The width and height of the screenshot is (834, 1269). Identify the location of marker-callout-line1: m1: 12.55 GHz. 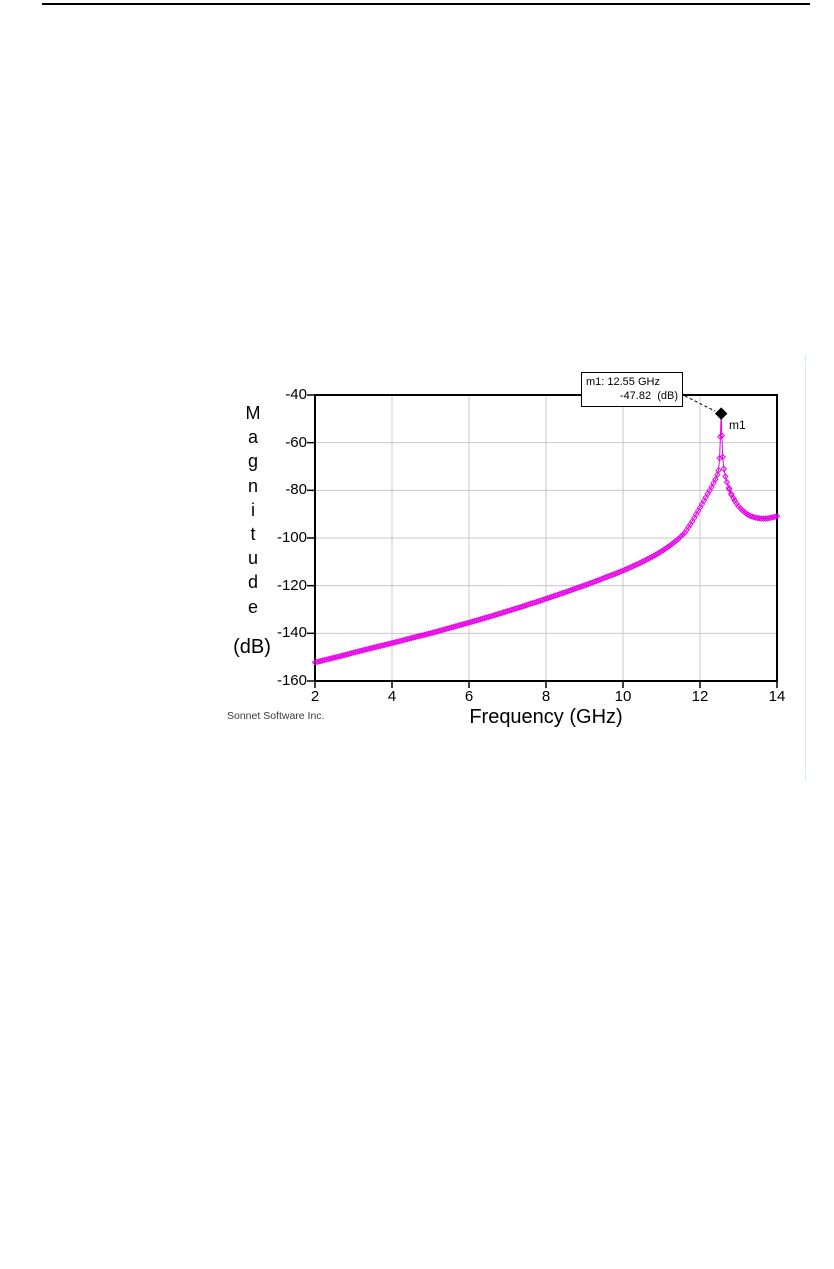
(623, 382).